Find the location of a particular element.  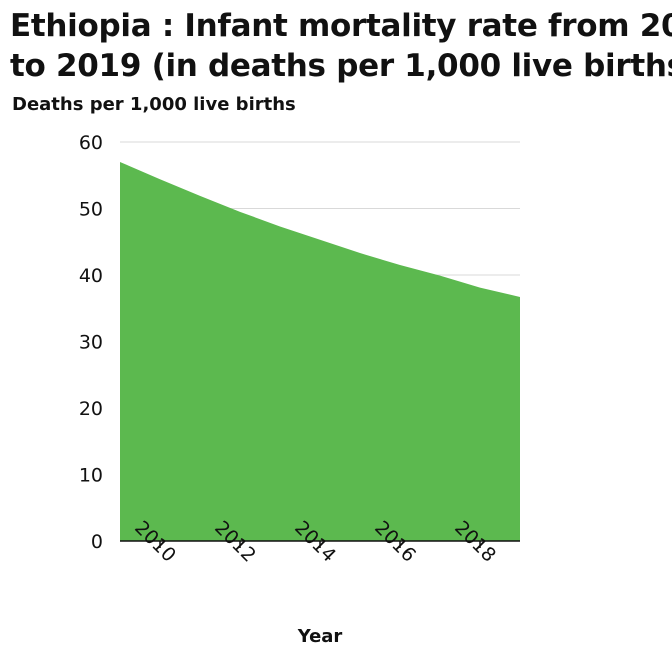

y-tick-label: 10 is located at coordinates (91, 476).